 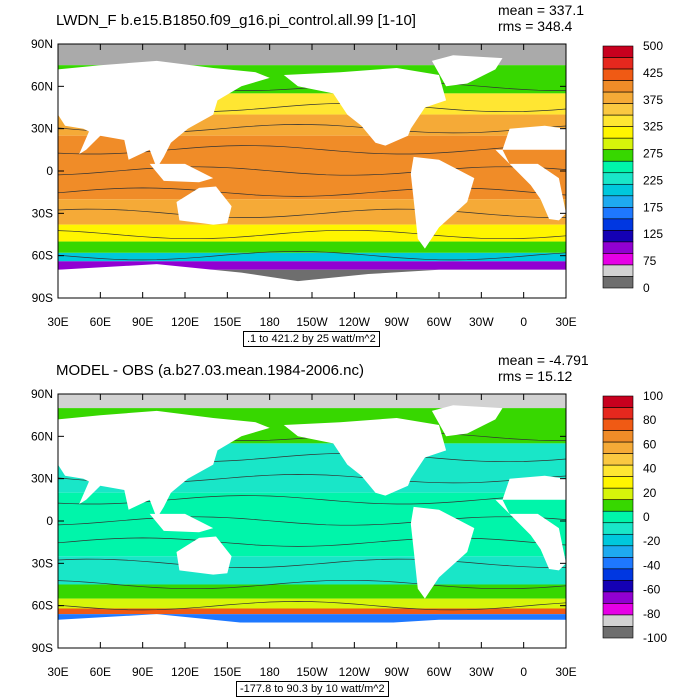 What do you see at coordinates (535, 26) in the screenshot?
I see `rms-label: rms = 348.4` at bounding box center [535, 26].